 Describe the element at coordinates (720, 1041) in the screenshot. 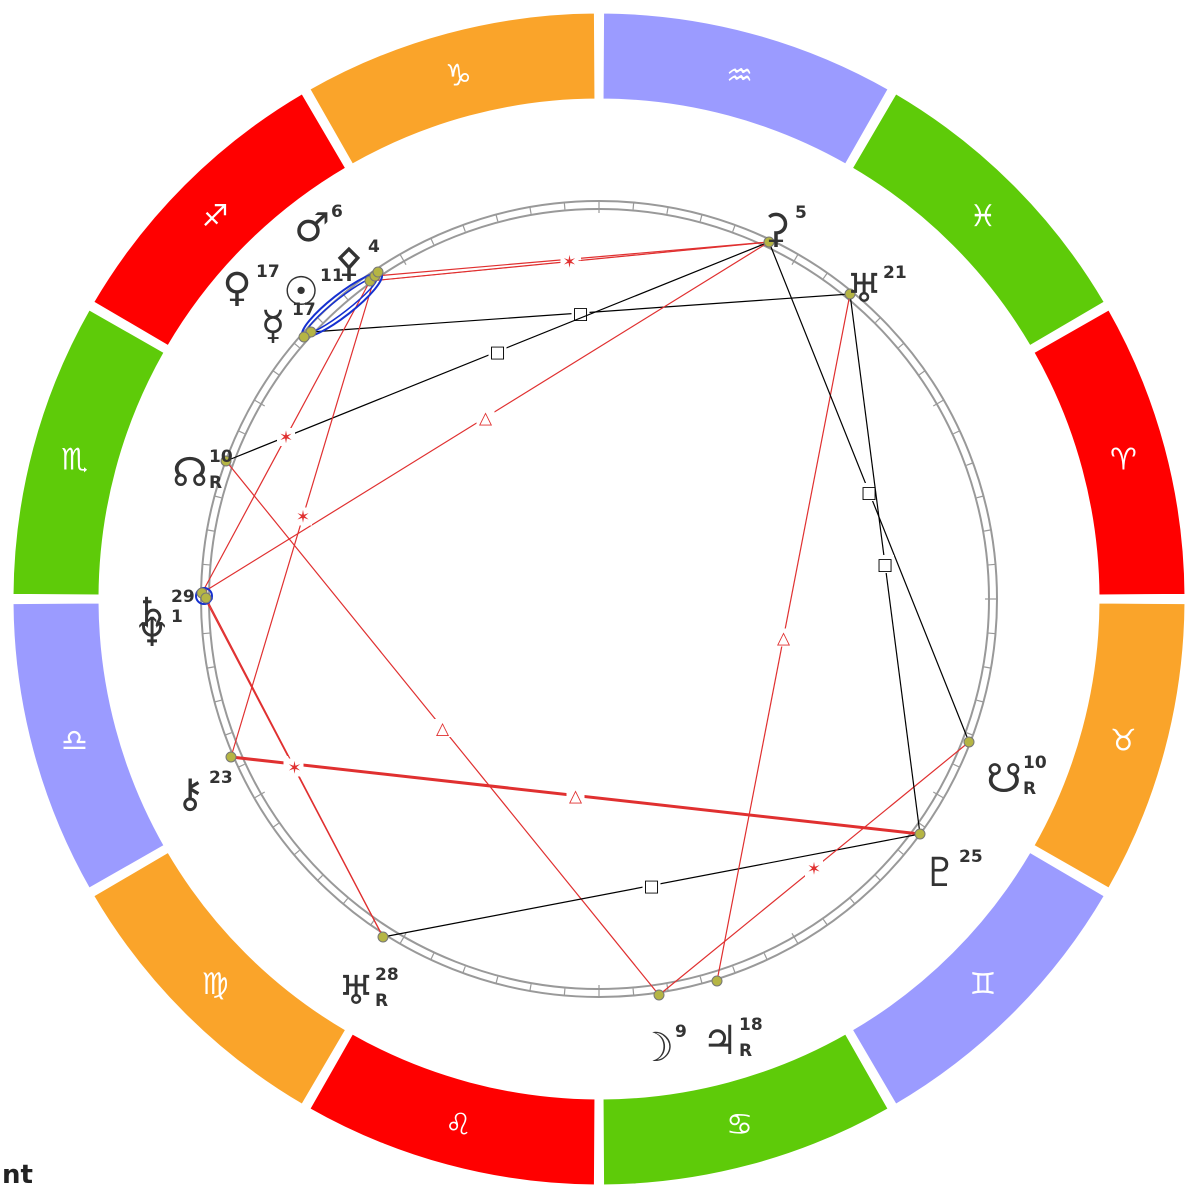

I see `jupiter-icon: ♃` at that location.